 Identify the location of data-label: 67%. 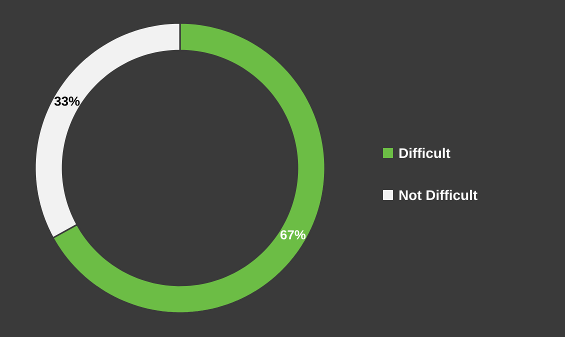
(293, 235).